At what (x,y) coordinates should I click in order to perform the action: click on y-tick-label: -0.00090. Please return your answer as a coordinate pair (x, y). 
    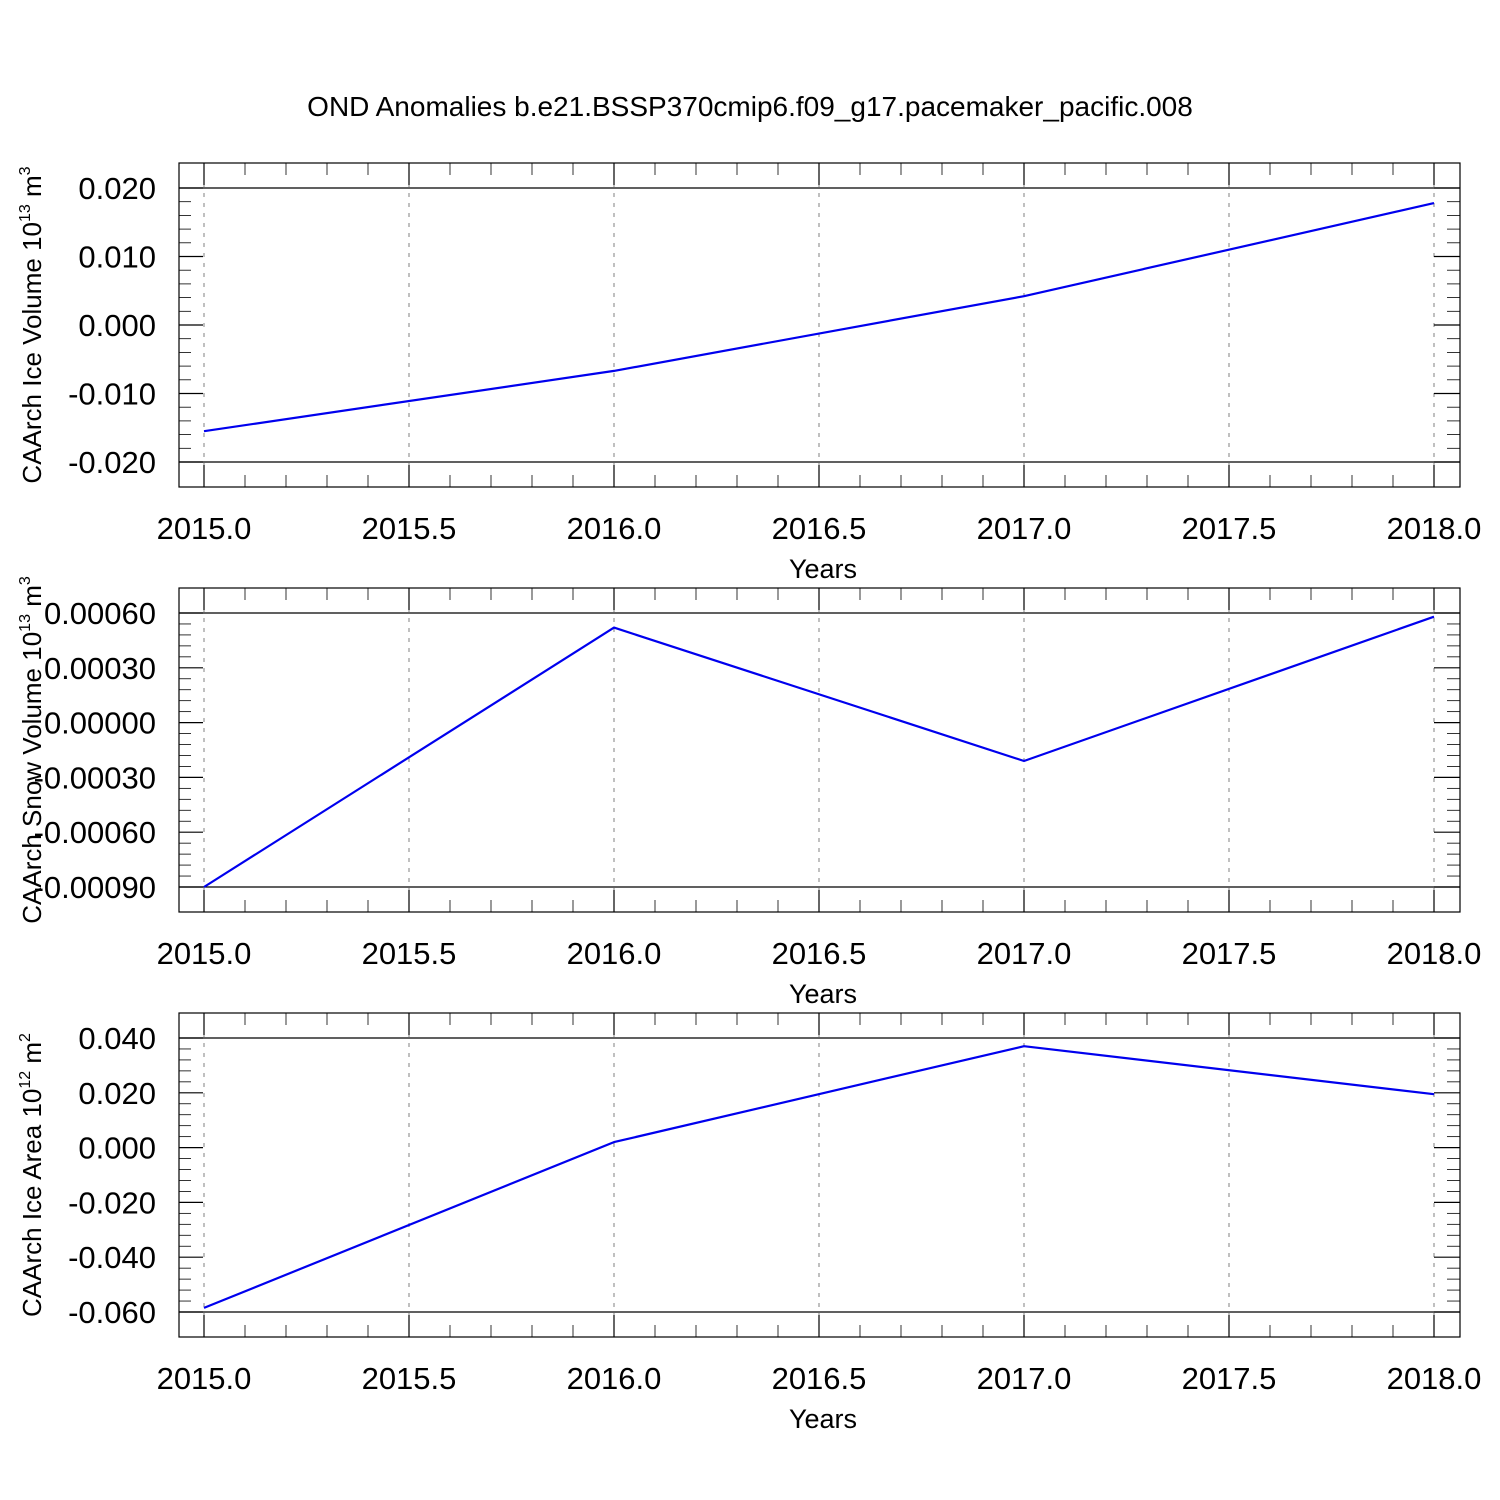
    Looking at the image, I should click on (95, 887).